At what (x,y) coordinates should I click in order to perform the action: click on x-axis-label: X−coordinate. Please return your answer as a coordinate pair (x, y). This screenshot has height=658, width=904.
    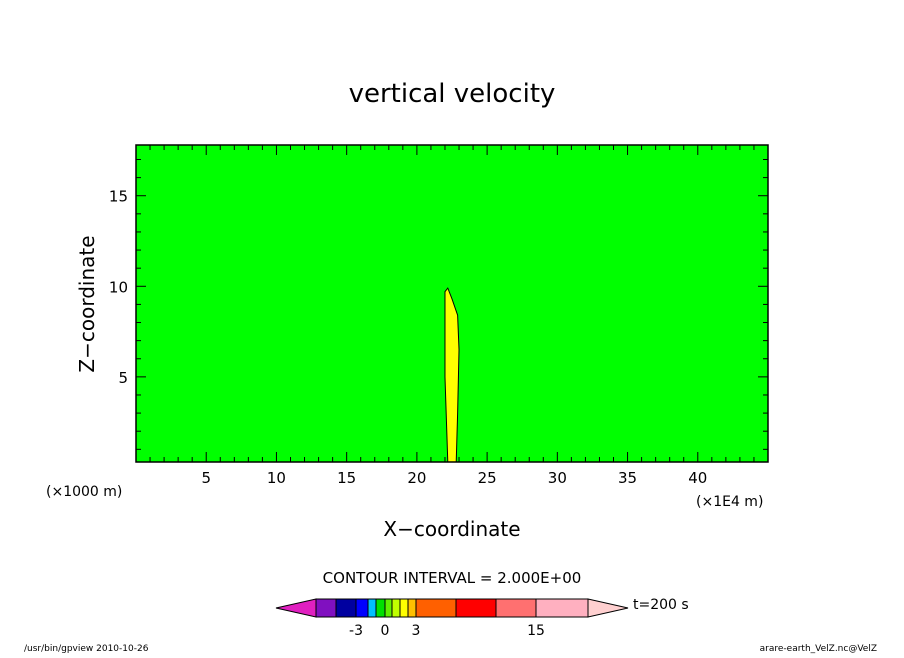
    Looking at the image, I should click on (451, 529).